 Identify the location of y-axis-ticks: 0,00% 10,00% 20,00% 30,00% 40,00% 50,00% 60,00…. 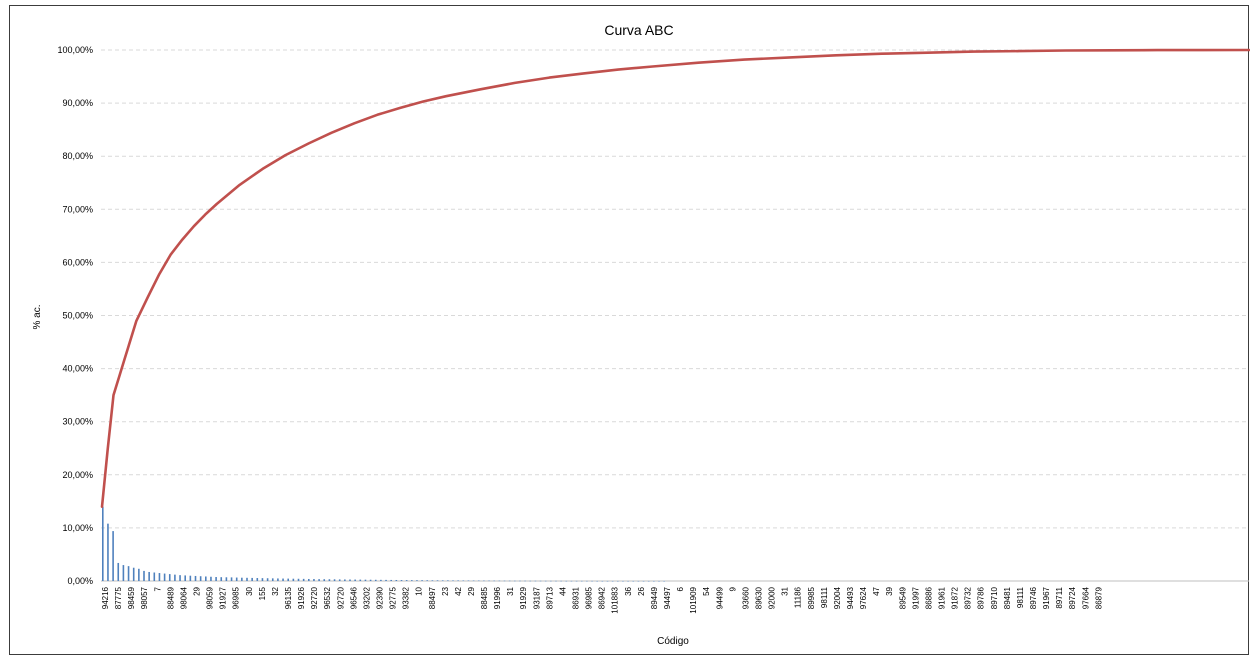
(75, 315).